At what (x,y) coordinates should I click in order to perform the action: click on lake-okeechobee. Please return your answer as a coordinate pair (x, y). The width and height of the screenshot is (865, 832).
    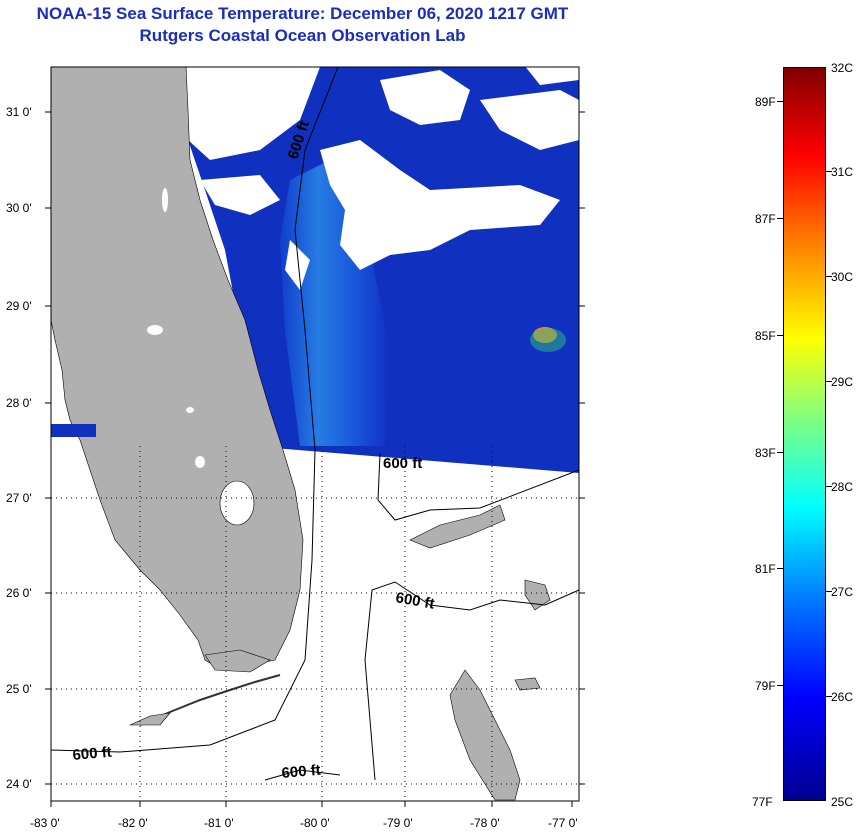
    Looking at the image, I should click on (237, 503).